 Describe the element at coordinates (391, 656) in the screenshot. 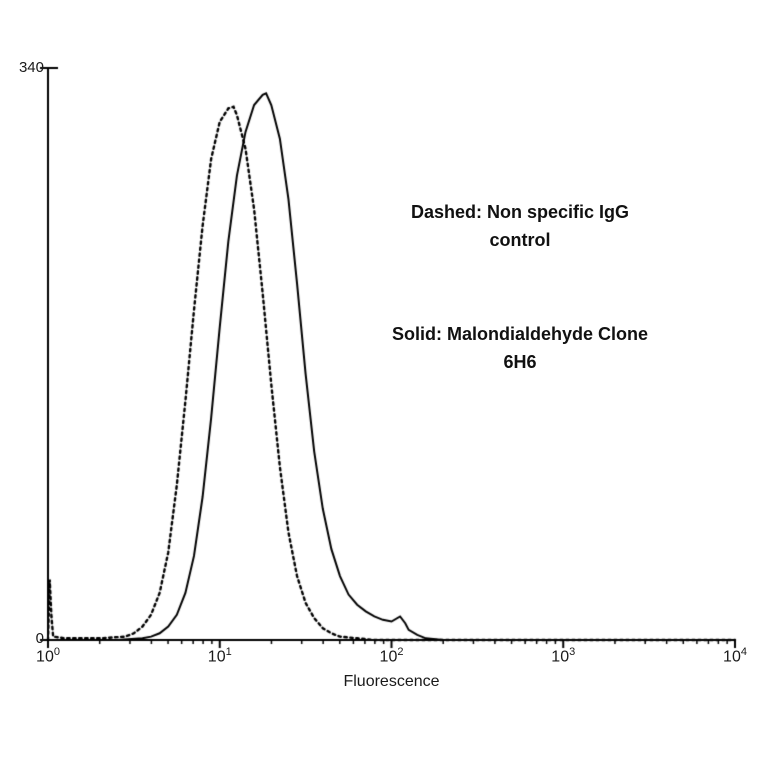

I see `x-tick-label: 10²` at that location.